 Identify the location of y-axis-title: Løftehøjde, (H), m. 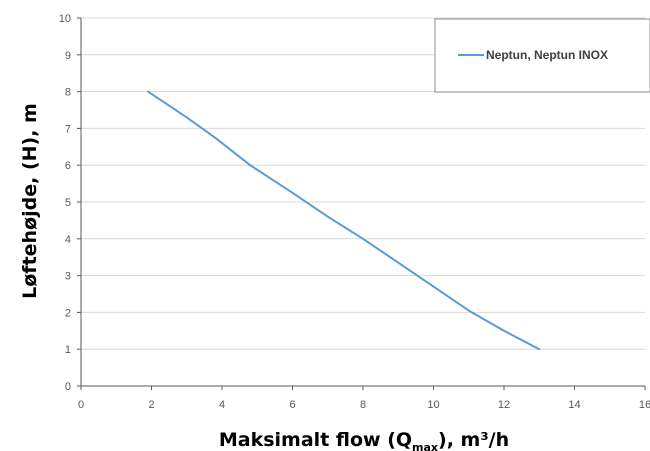
(30, 201).